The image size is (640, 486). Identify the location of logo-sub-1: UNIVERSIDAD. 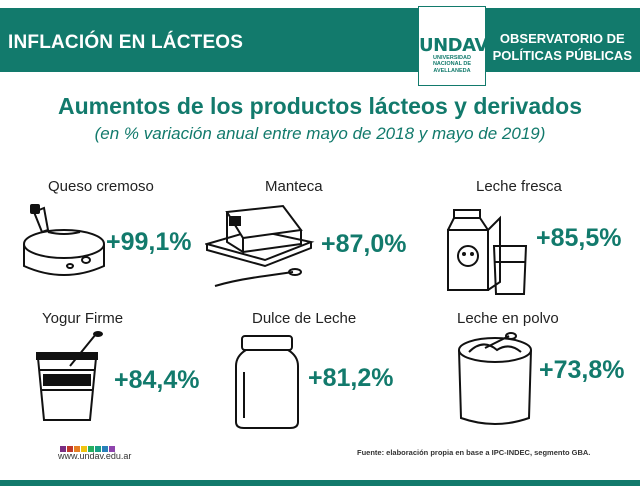
(452, 58).